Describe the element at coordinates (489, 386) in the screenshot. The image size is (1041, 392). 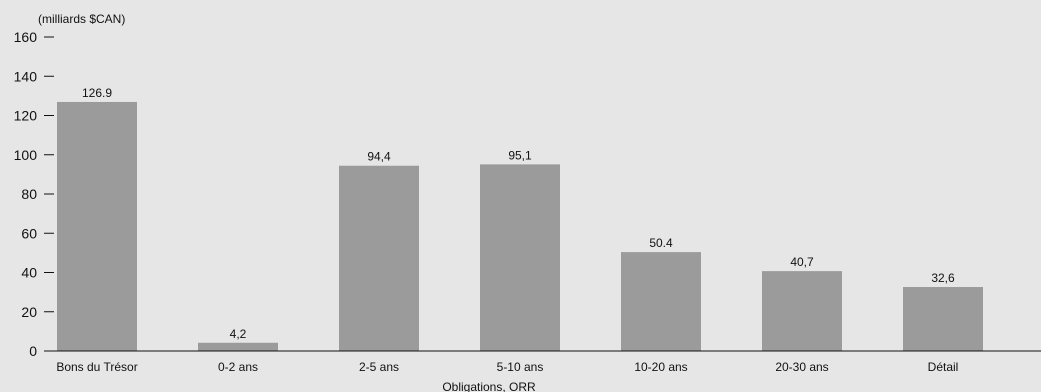
I see `x-axis-title: Obligations, ORR` at that location.